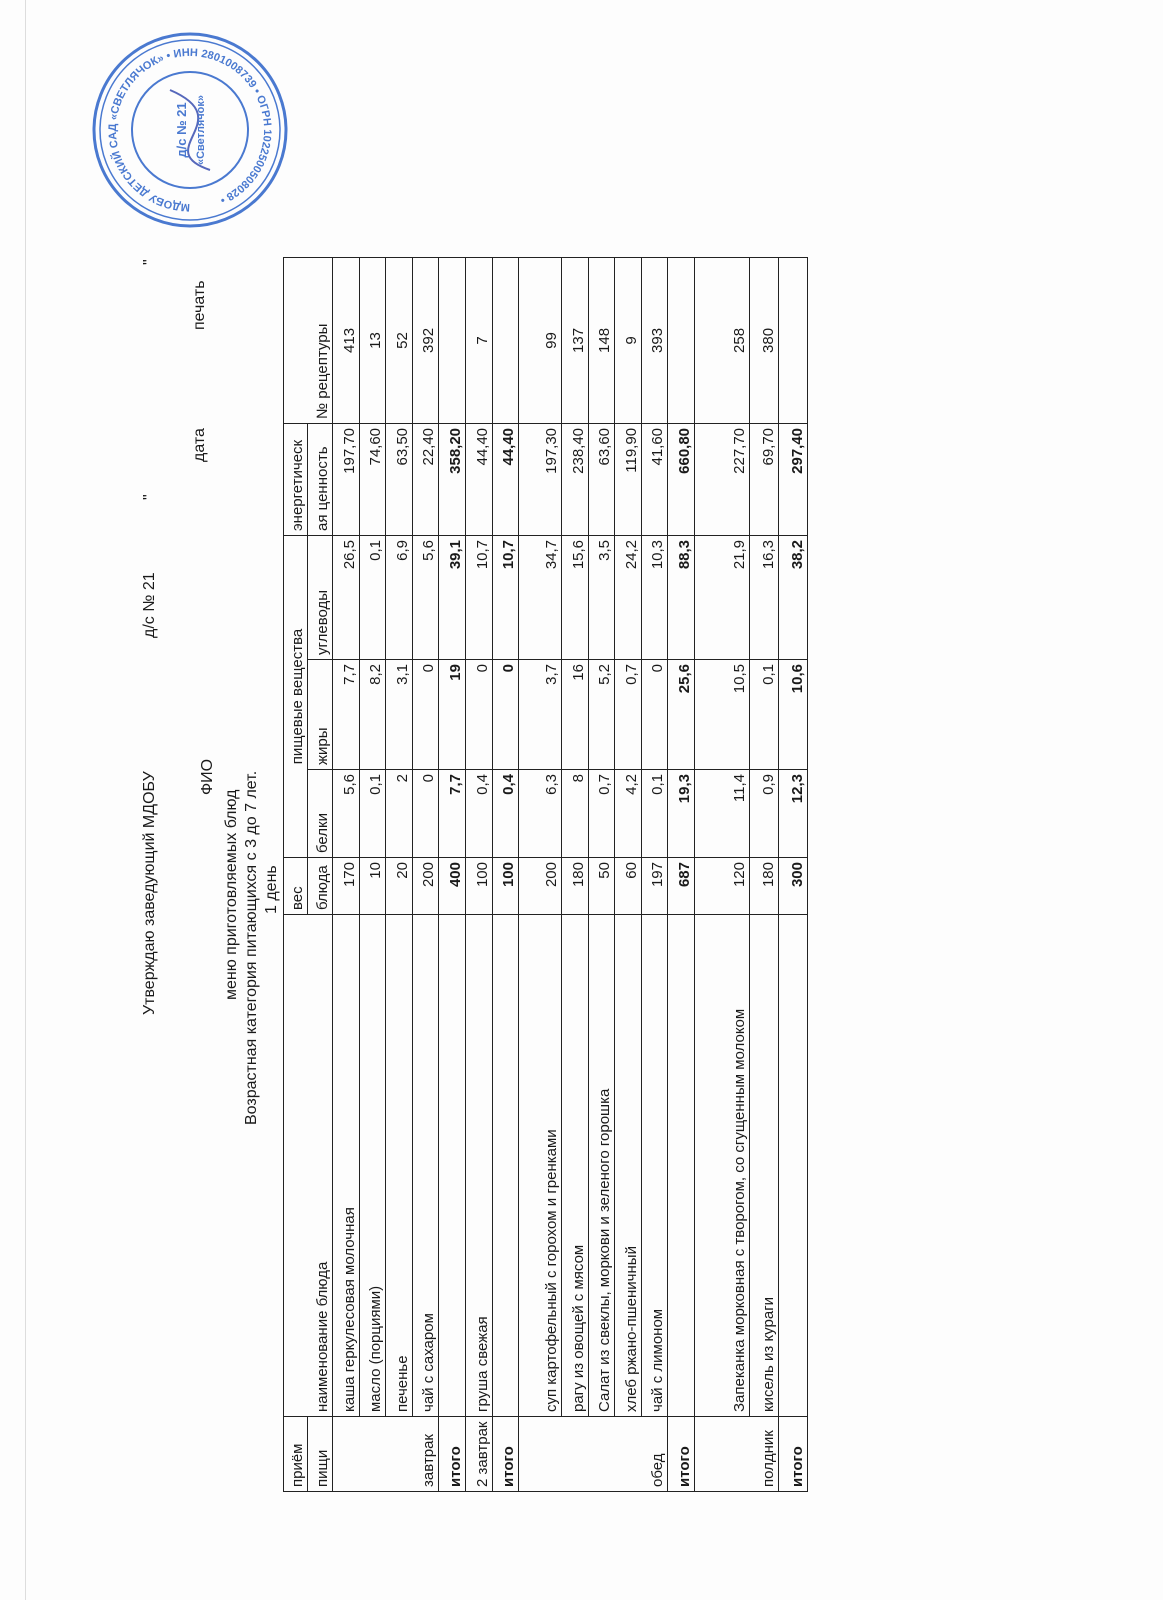 This screenshot has width=1163, height=1600. I want to click on carbs-cell: 39,1, so click(452, 597).